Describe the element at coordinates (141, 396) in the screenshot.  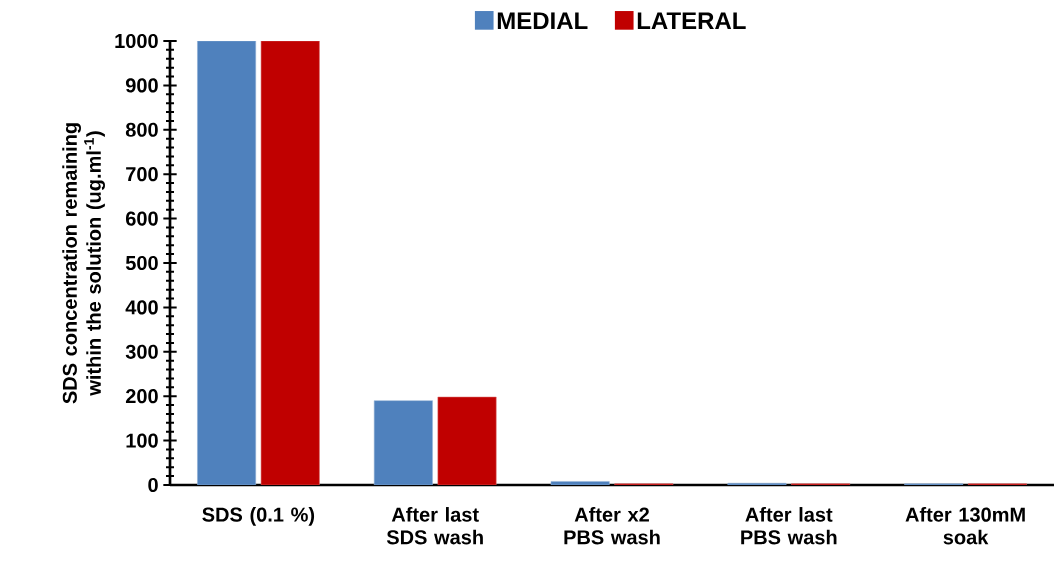
I see `y-tick-label: 200` at that location.